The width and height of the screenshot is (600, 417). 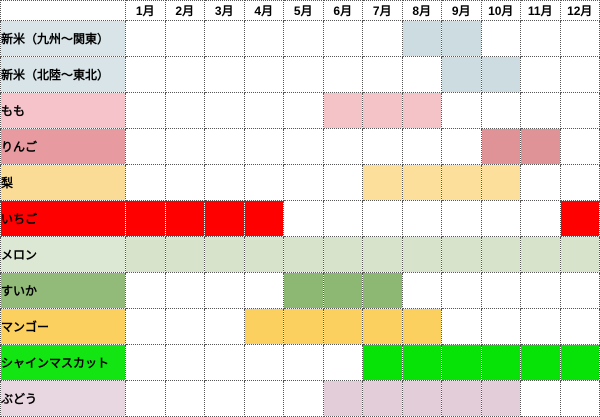 What do you see at coordinates (342, 10) in the screenshot?
I see `month-header-6: 6月` at bounding box center [342, 10].